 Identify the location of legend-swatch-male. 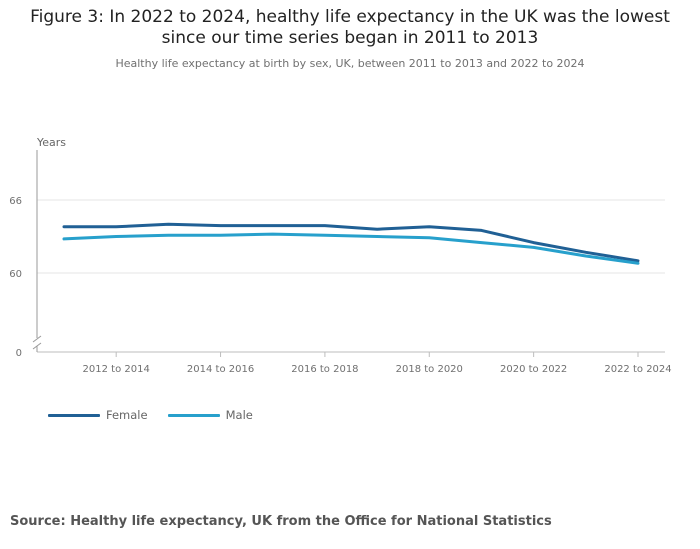
(193, 415).